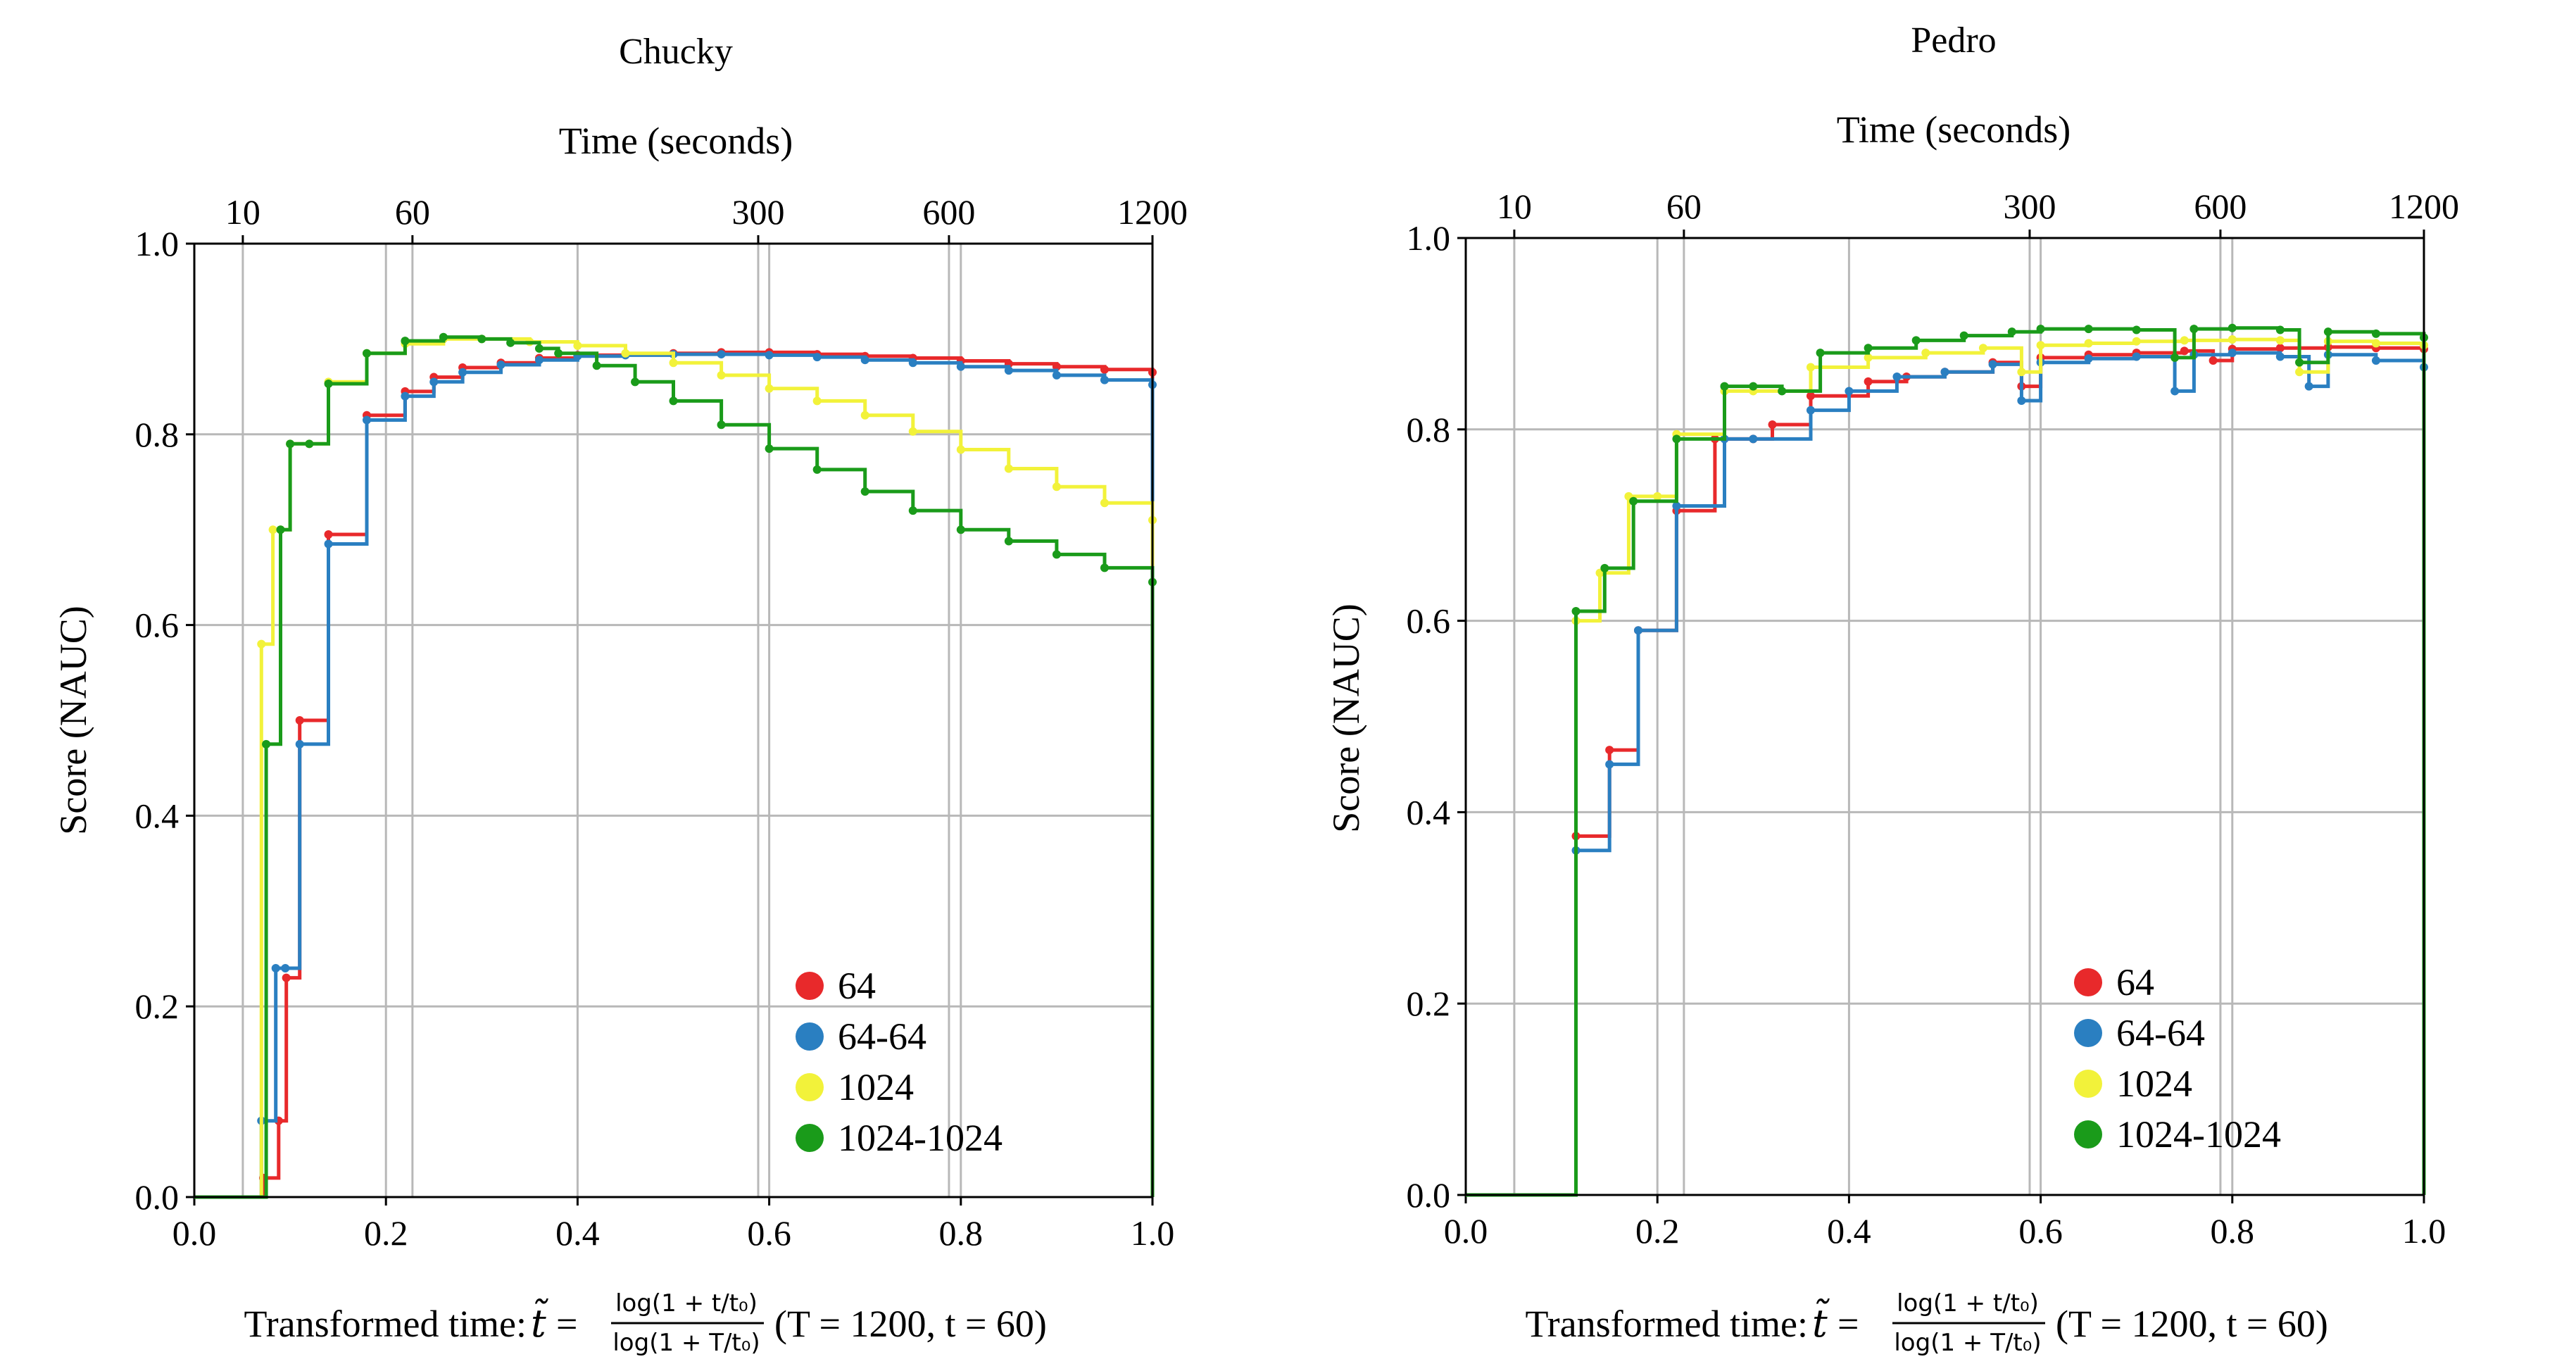 This screenshot has height=1371, width=2576. Describe the element at coordinates (1978, 213) in the screenshot. I see `top-axis-ticks: 10 60 300 600 1200` at that location.